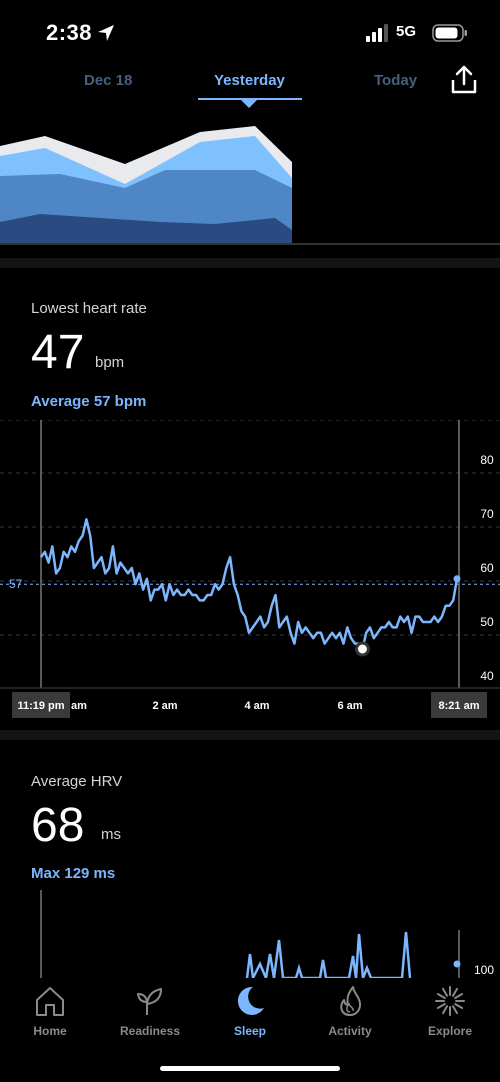 This screenshot has height=1082, width=500. What do you see at coordinates (250, 1000) in the screenshot?
I see `moon-icon` at bounding box center [250, 1000].